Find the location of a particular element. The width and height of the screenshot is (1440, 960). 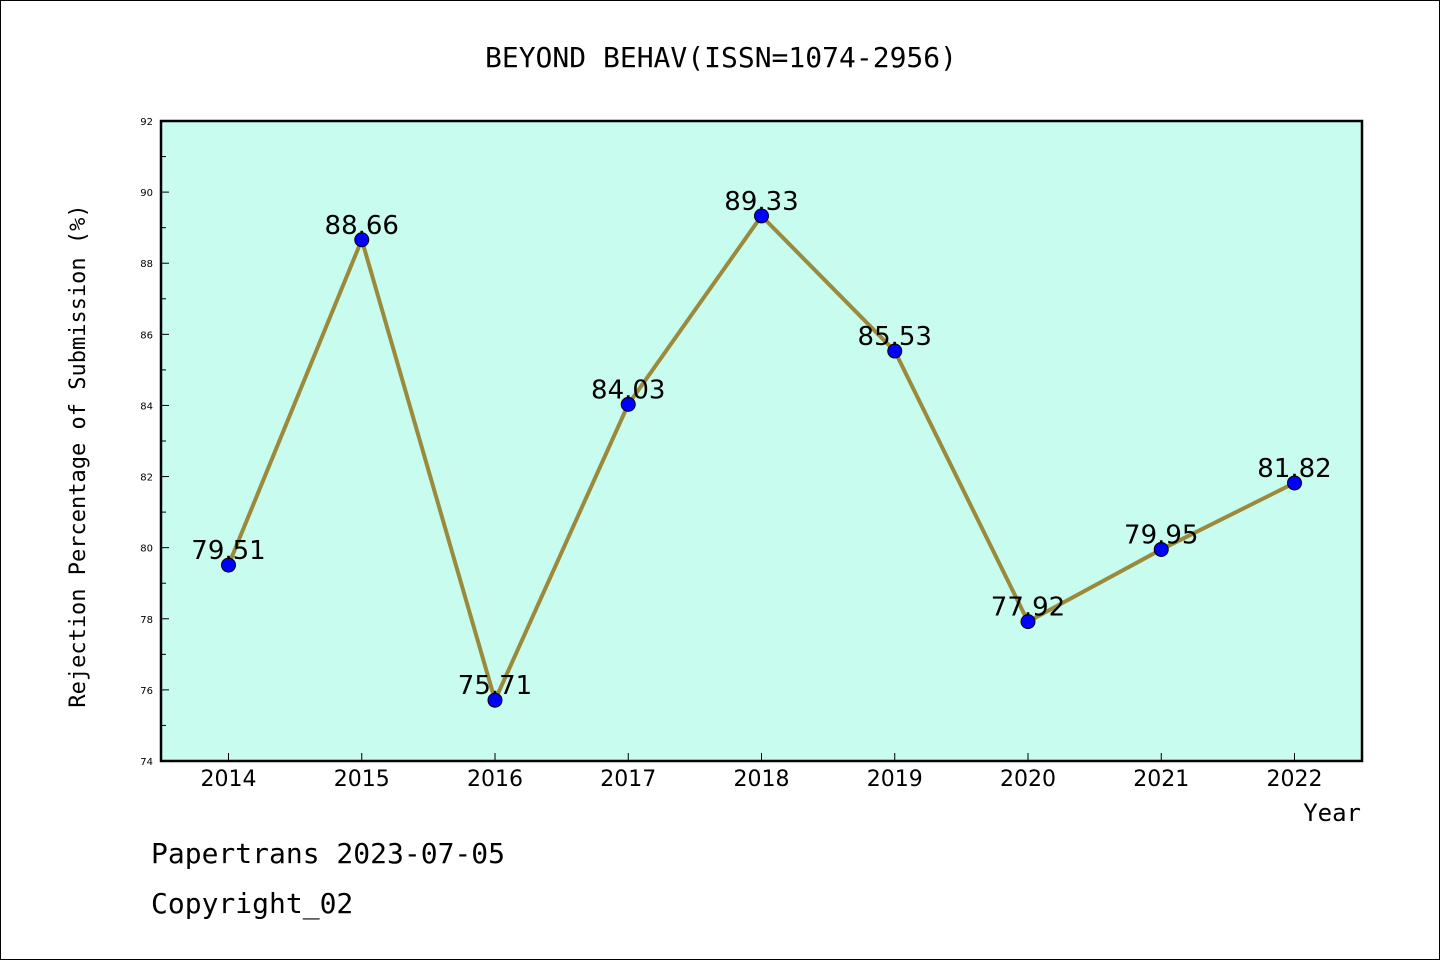

y-tick-label: 74 is located at coordinates (146, 762).